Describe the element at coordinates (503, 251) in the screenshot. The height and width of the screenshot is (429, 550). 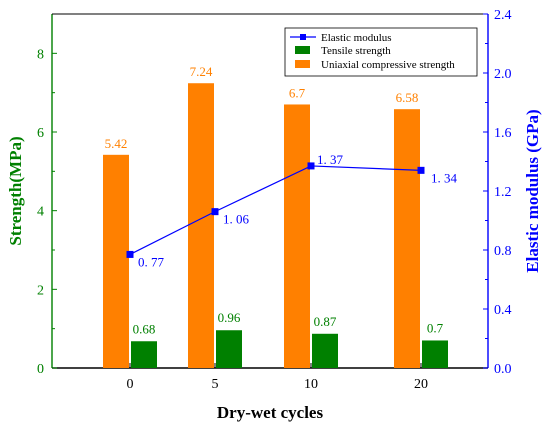
I see `right-tick-label: 0.8` at that location.